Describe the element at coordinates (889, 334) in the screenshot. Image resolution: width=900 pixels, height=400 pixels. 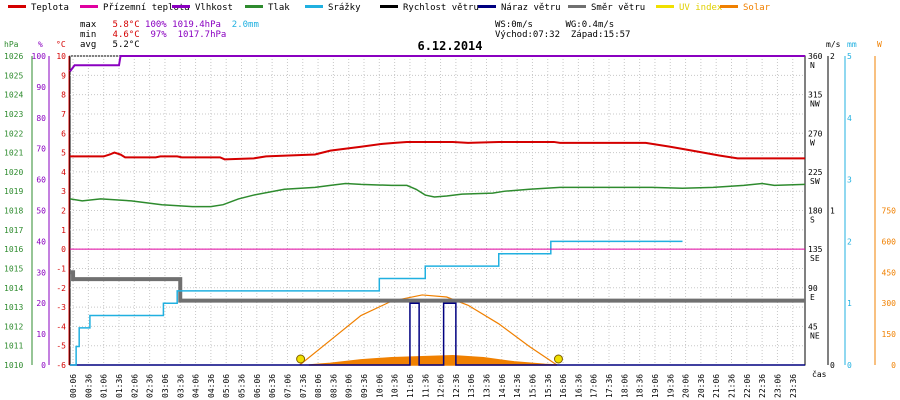
I see `solar-tick: 150` at that location.